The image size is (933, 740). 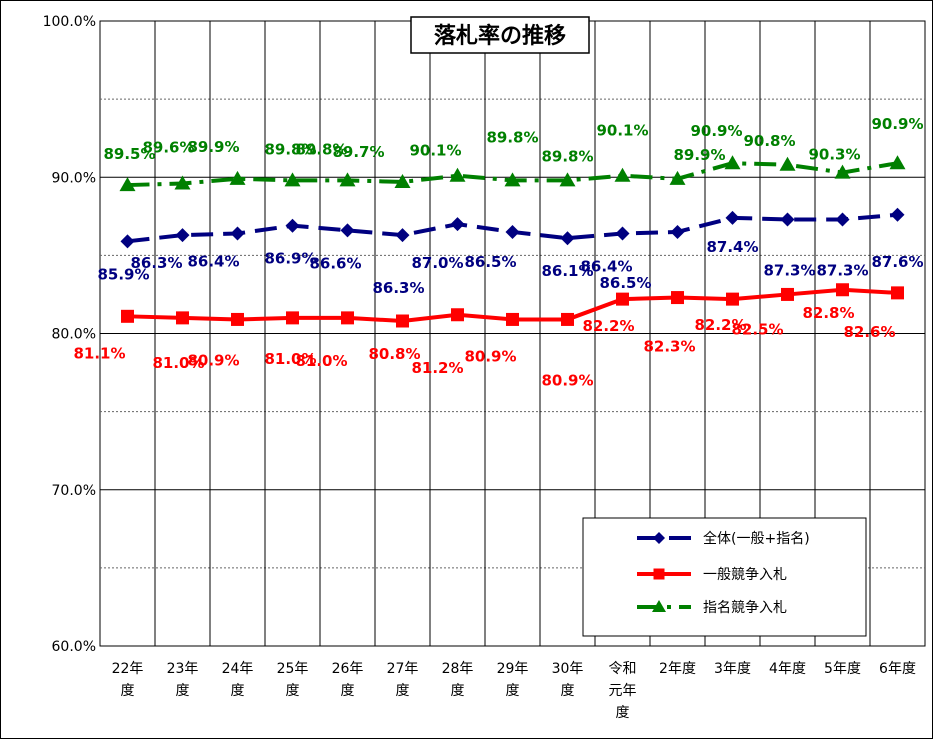 What do you see at coordinates (897, 262) in the screenshot?
I see `data-label: 87.6%` at bounding box center [897, 262].